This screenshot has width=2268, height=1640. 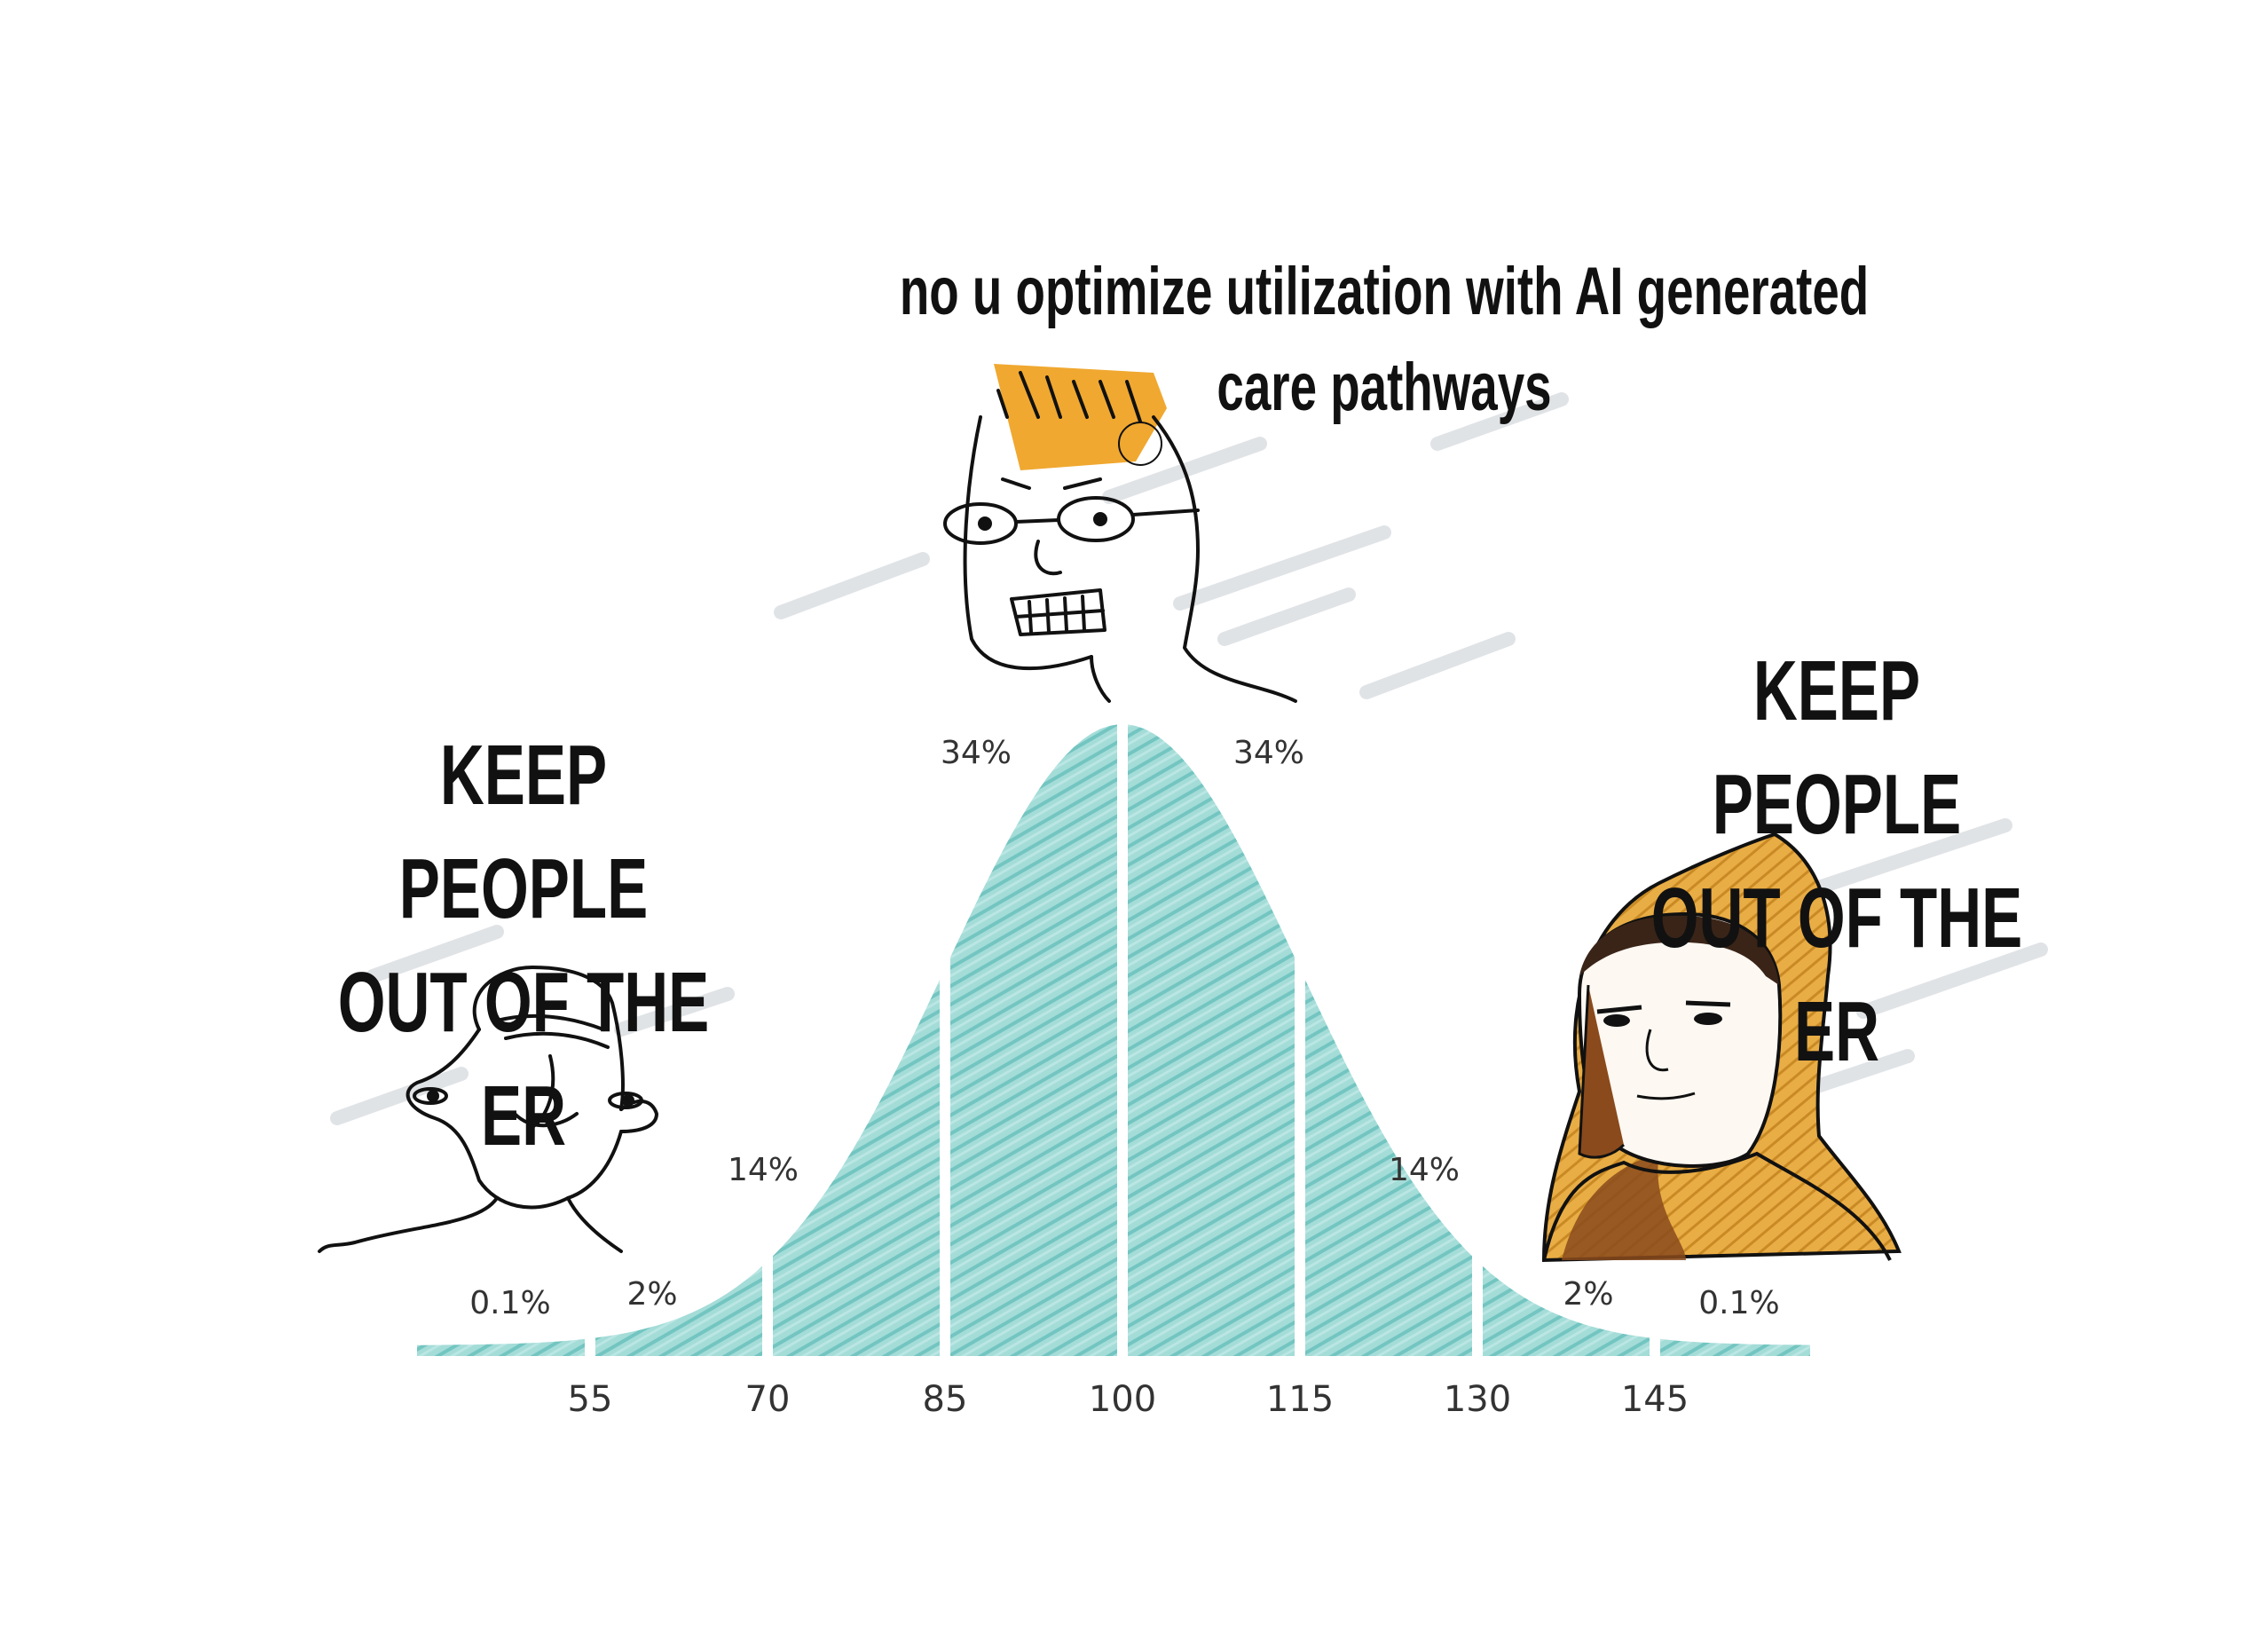 I want to click on x-tick-label: 130, so click(x=1478, y=1399).